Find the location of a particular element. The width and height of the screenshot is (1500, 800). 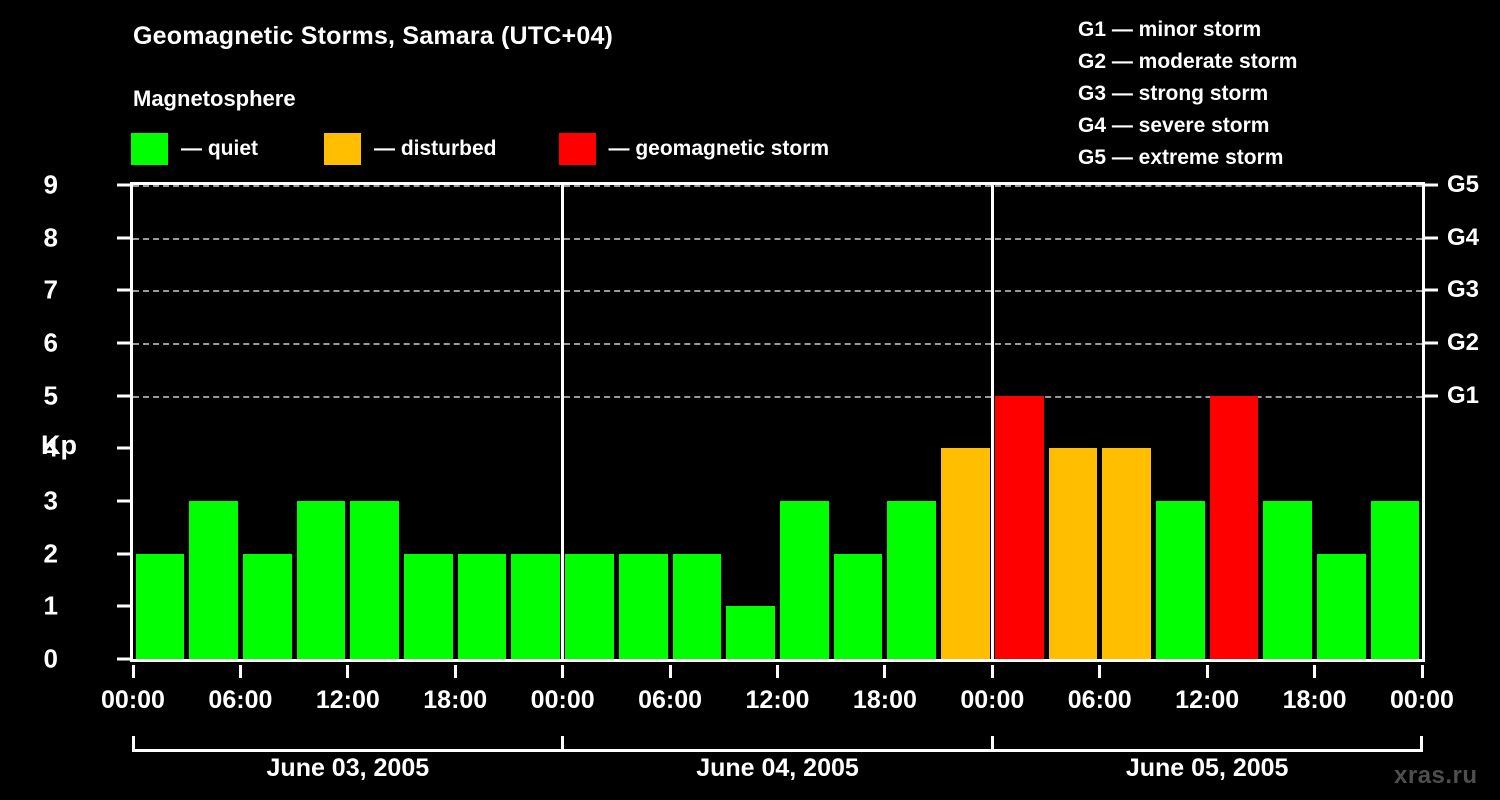

g-scale-row-g5: G5 — extreme storm is located at coordinates (1181, 157).